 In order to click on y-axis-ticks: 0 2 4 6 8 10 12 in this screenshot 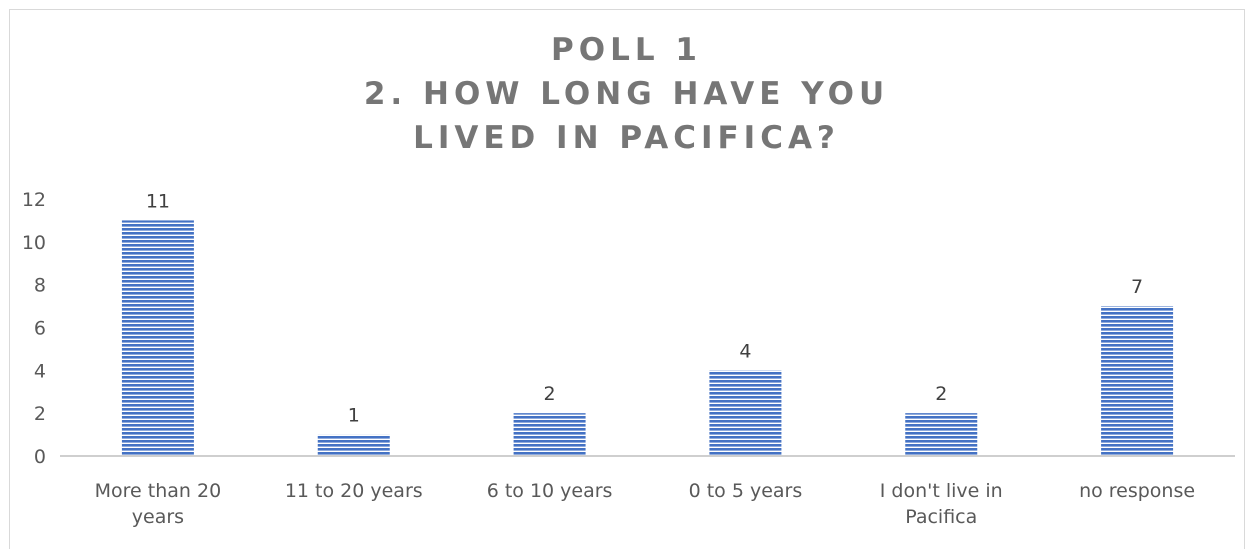, I will do `click(34, 328)`.